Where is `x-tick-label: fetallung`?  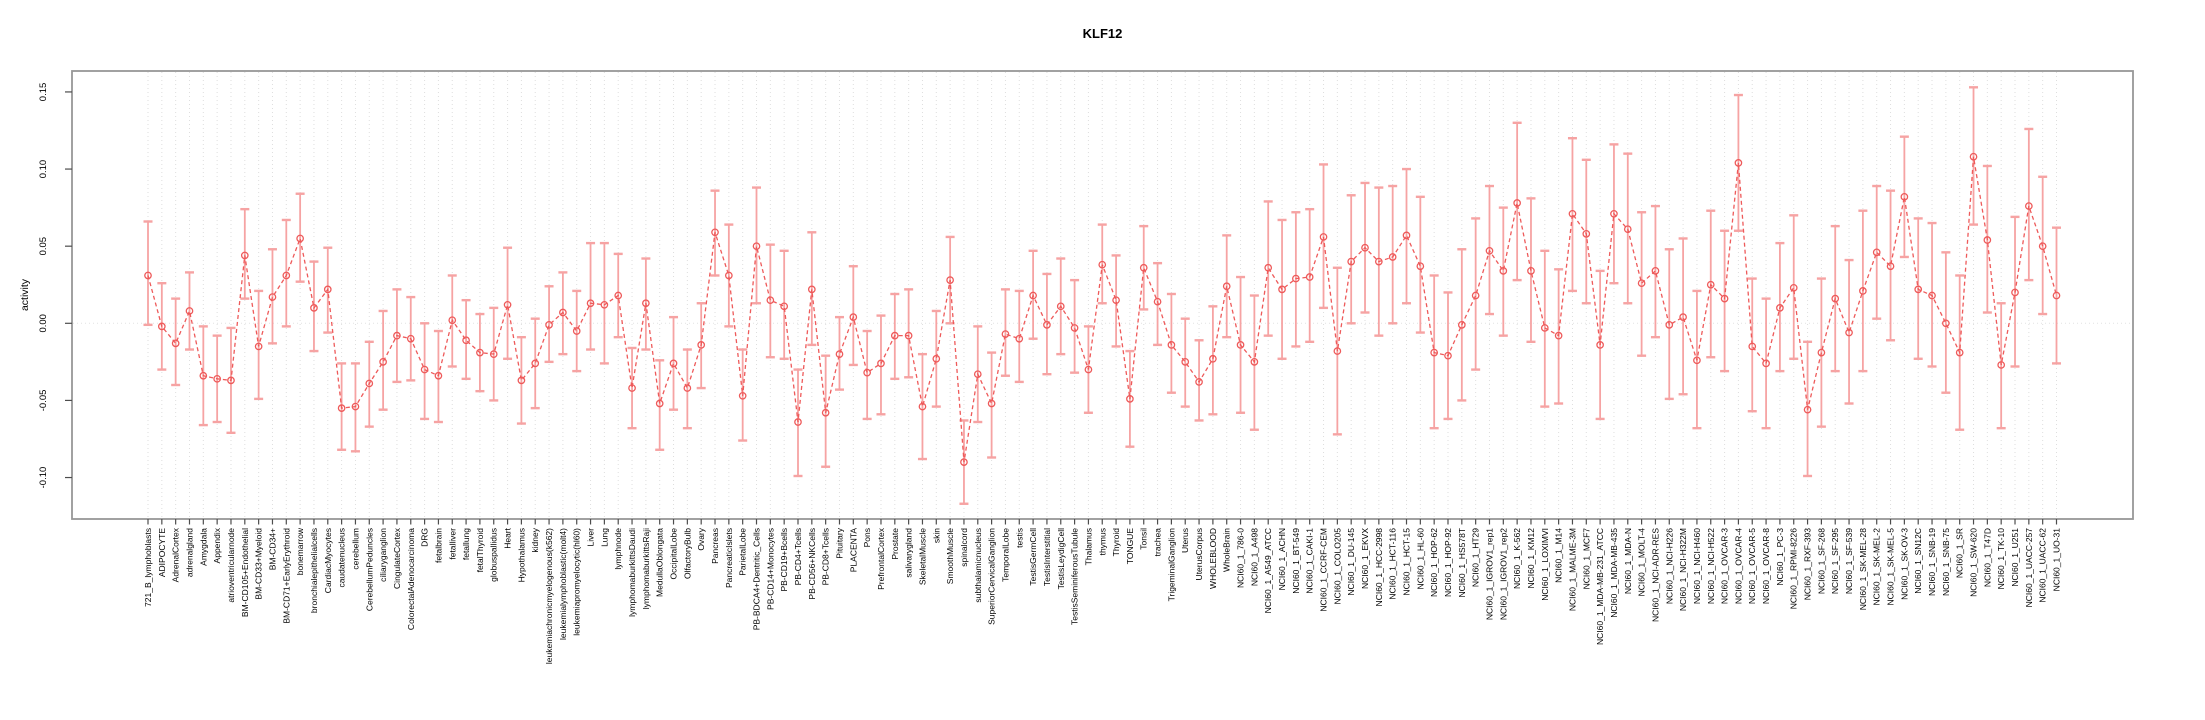
x-tick-label: fetallung is located at coordinates (466, 544).